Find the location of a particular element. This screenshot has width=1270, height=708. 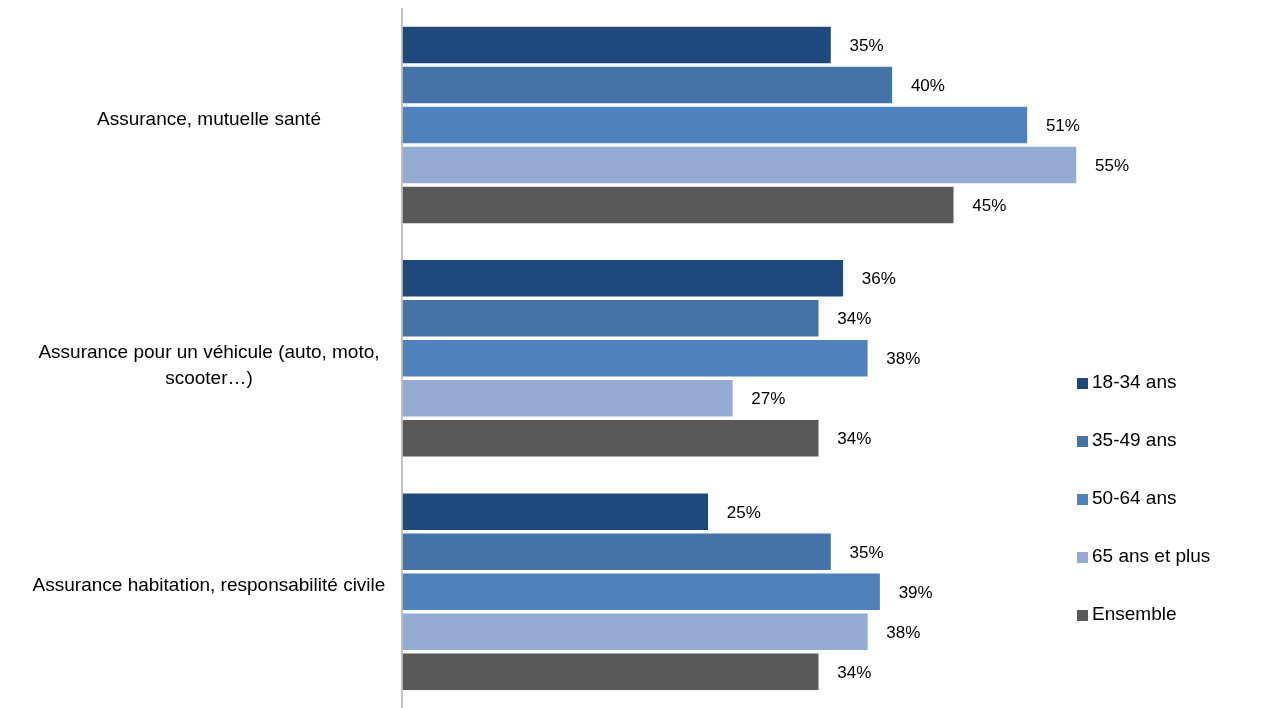

data-label: 55% is located at coordinates (1112, 166).